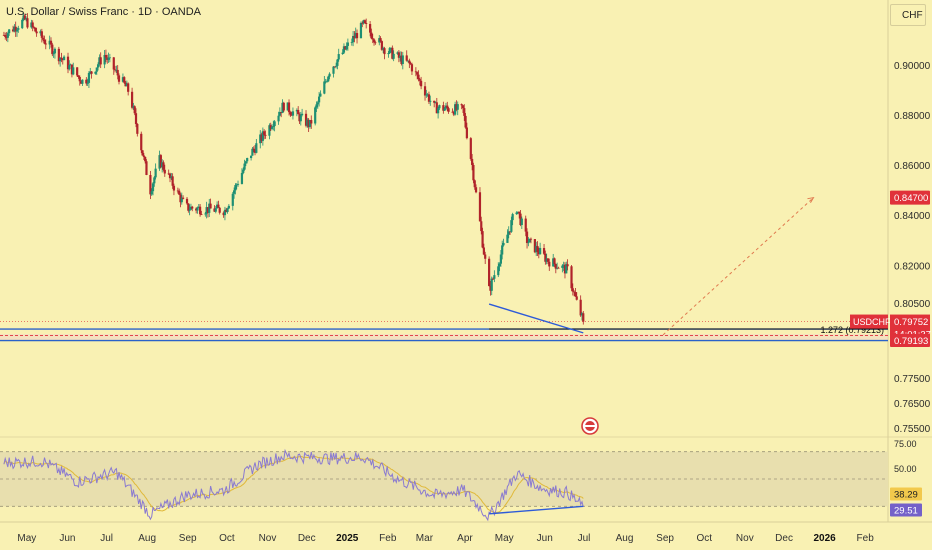 This screenshot has width=932, height=550. I want to click on price-tick-label: 0.82000, so click(912, 266).